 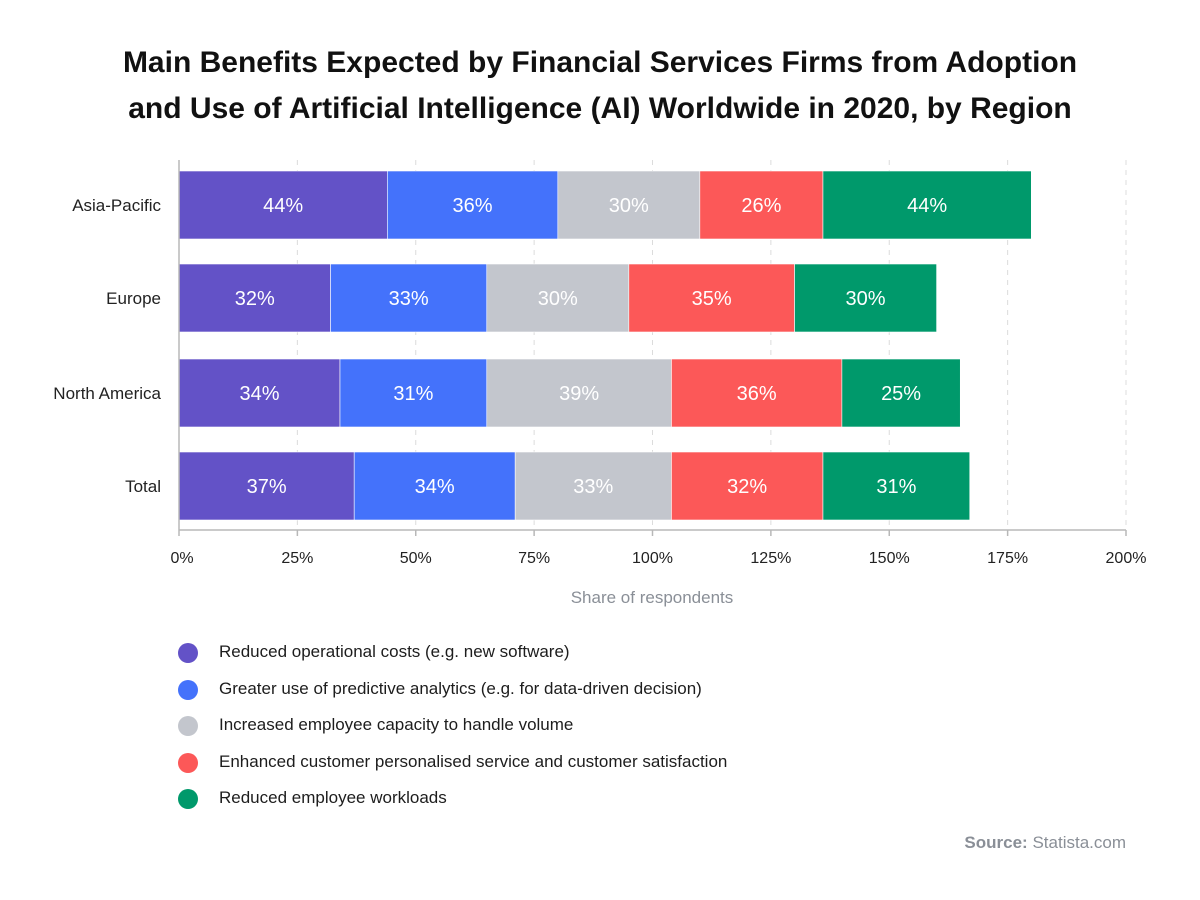 What do you see at coordinates (416, 558) in the screenshot?
I see `x-tick-label: 50%` at bounding box center [416, 558].